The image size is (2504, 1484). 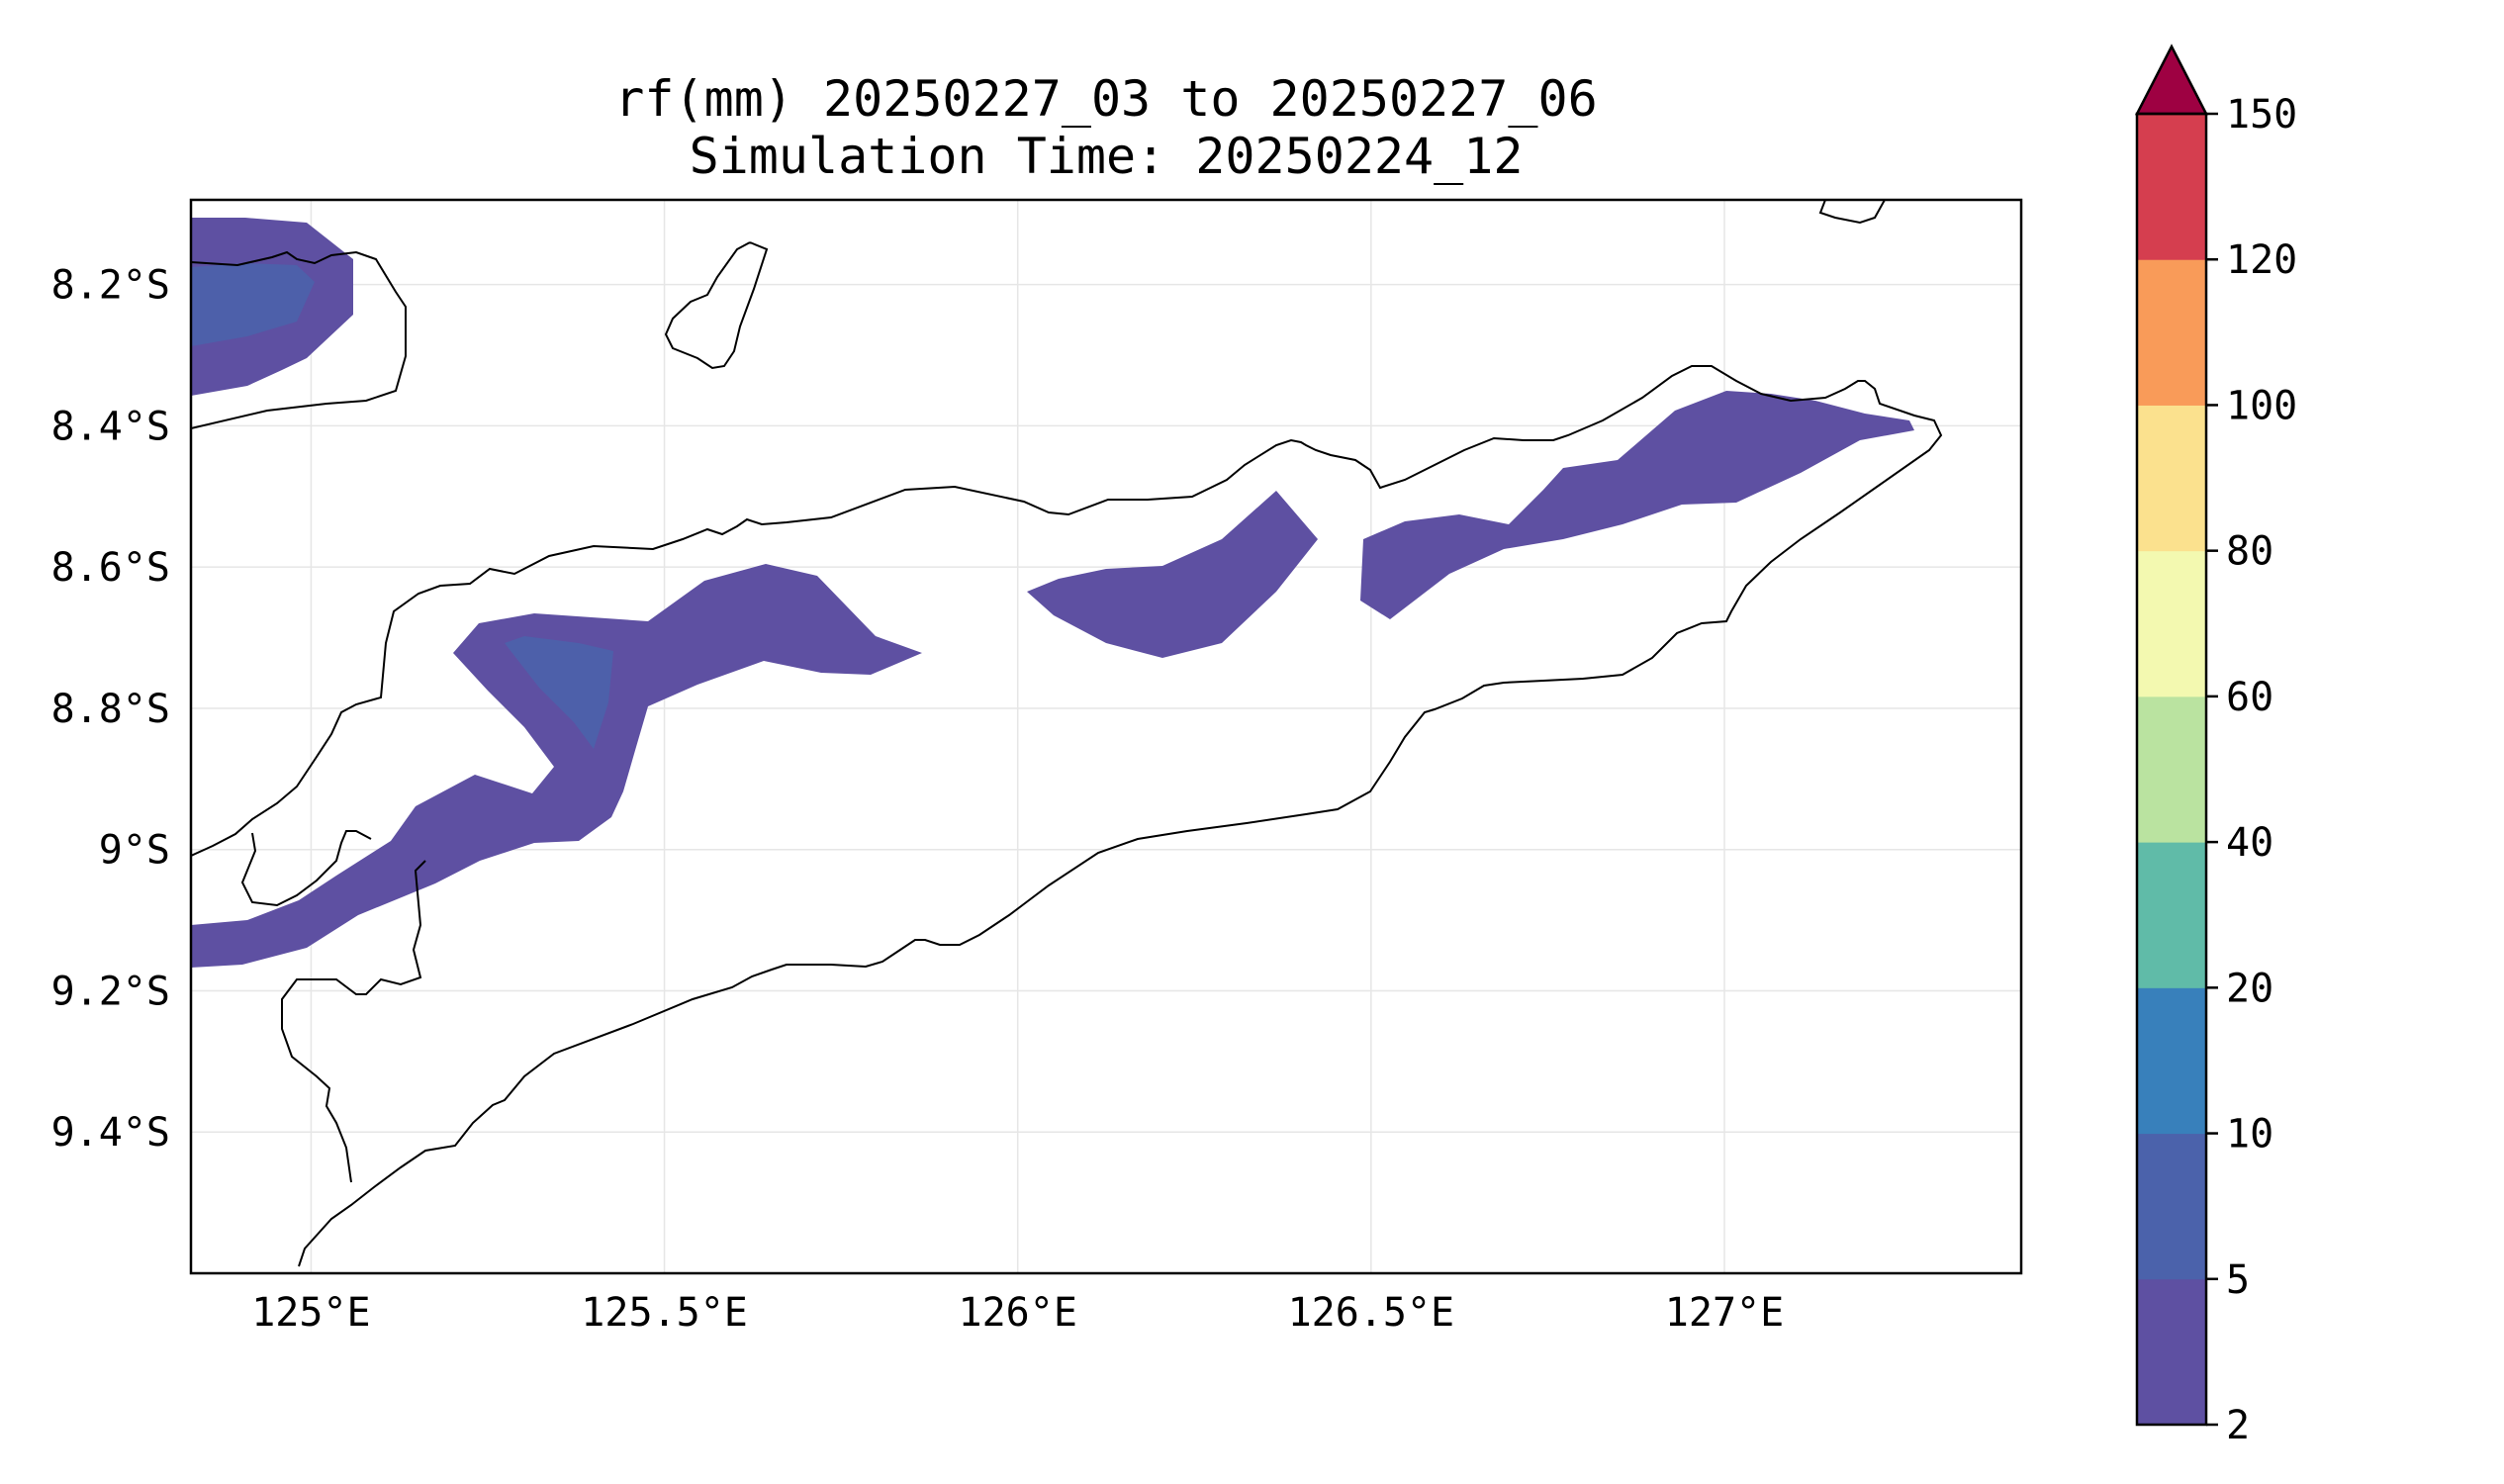 I want to click on rain-area-east-band, so click(x=1637, y=505).